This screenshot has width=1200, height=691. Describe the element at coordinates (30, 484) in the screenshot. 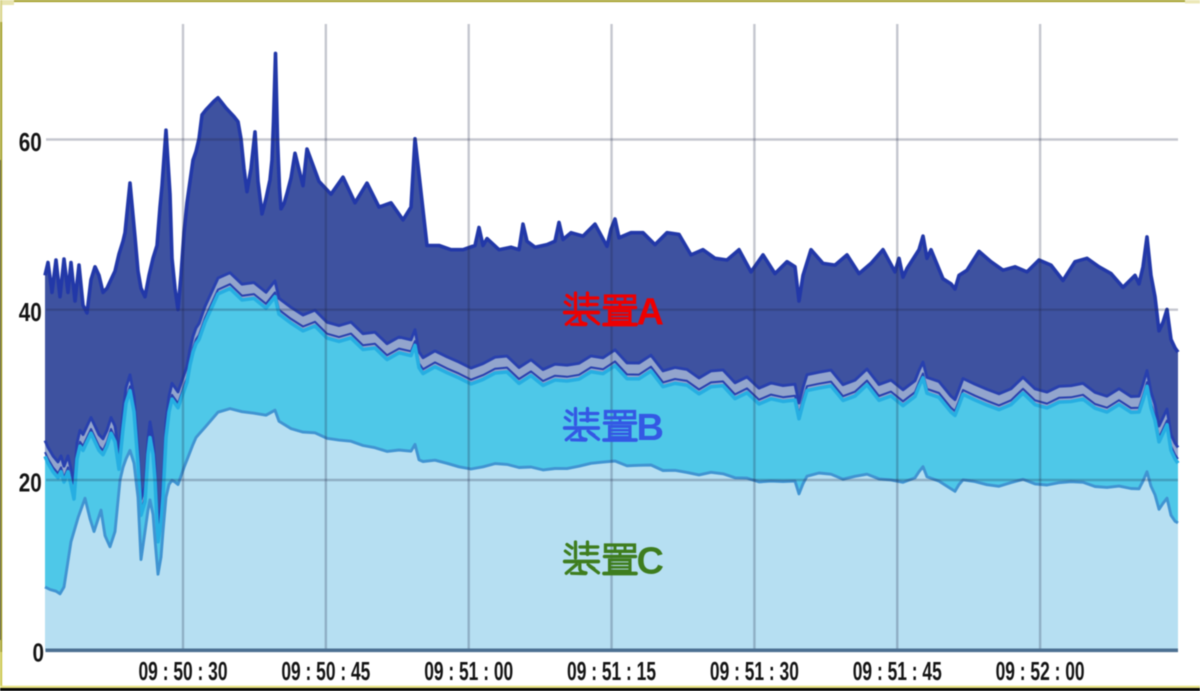

I see `svg-text: 20` at that location.